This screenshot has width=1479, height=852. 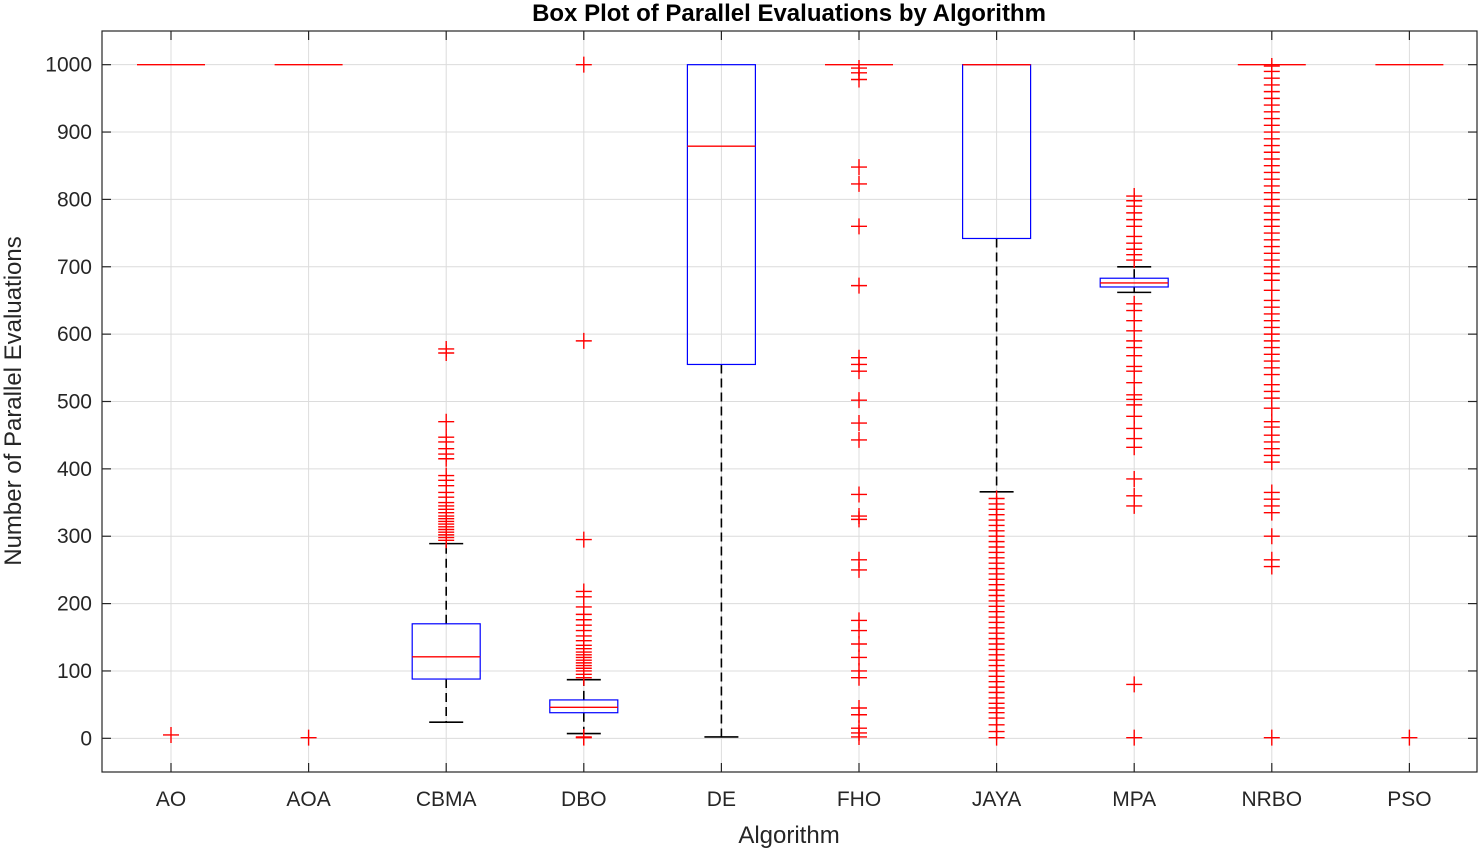 What do you see at coordinates (74, 671) in the screenshot?
I see `y-tick-label: 100` at bounding box center [74, 671].